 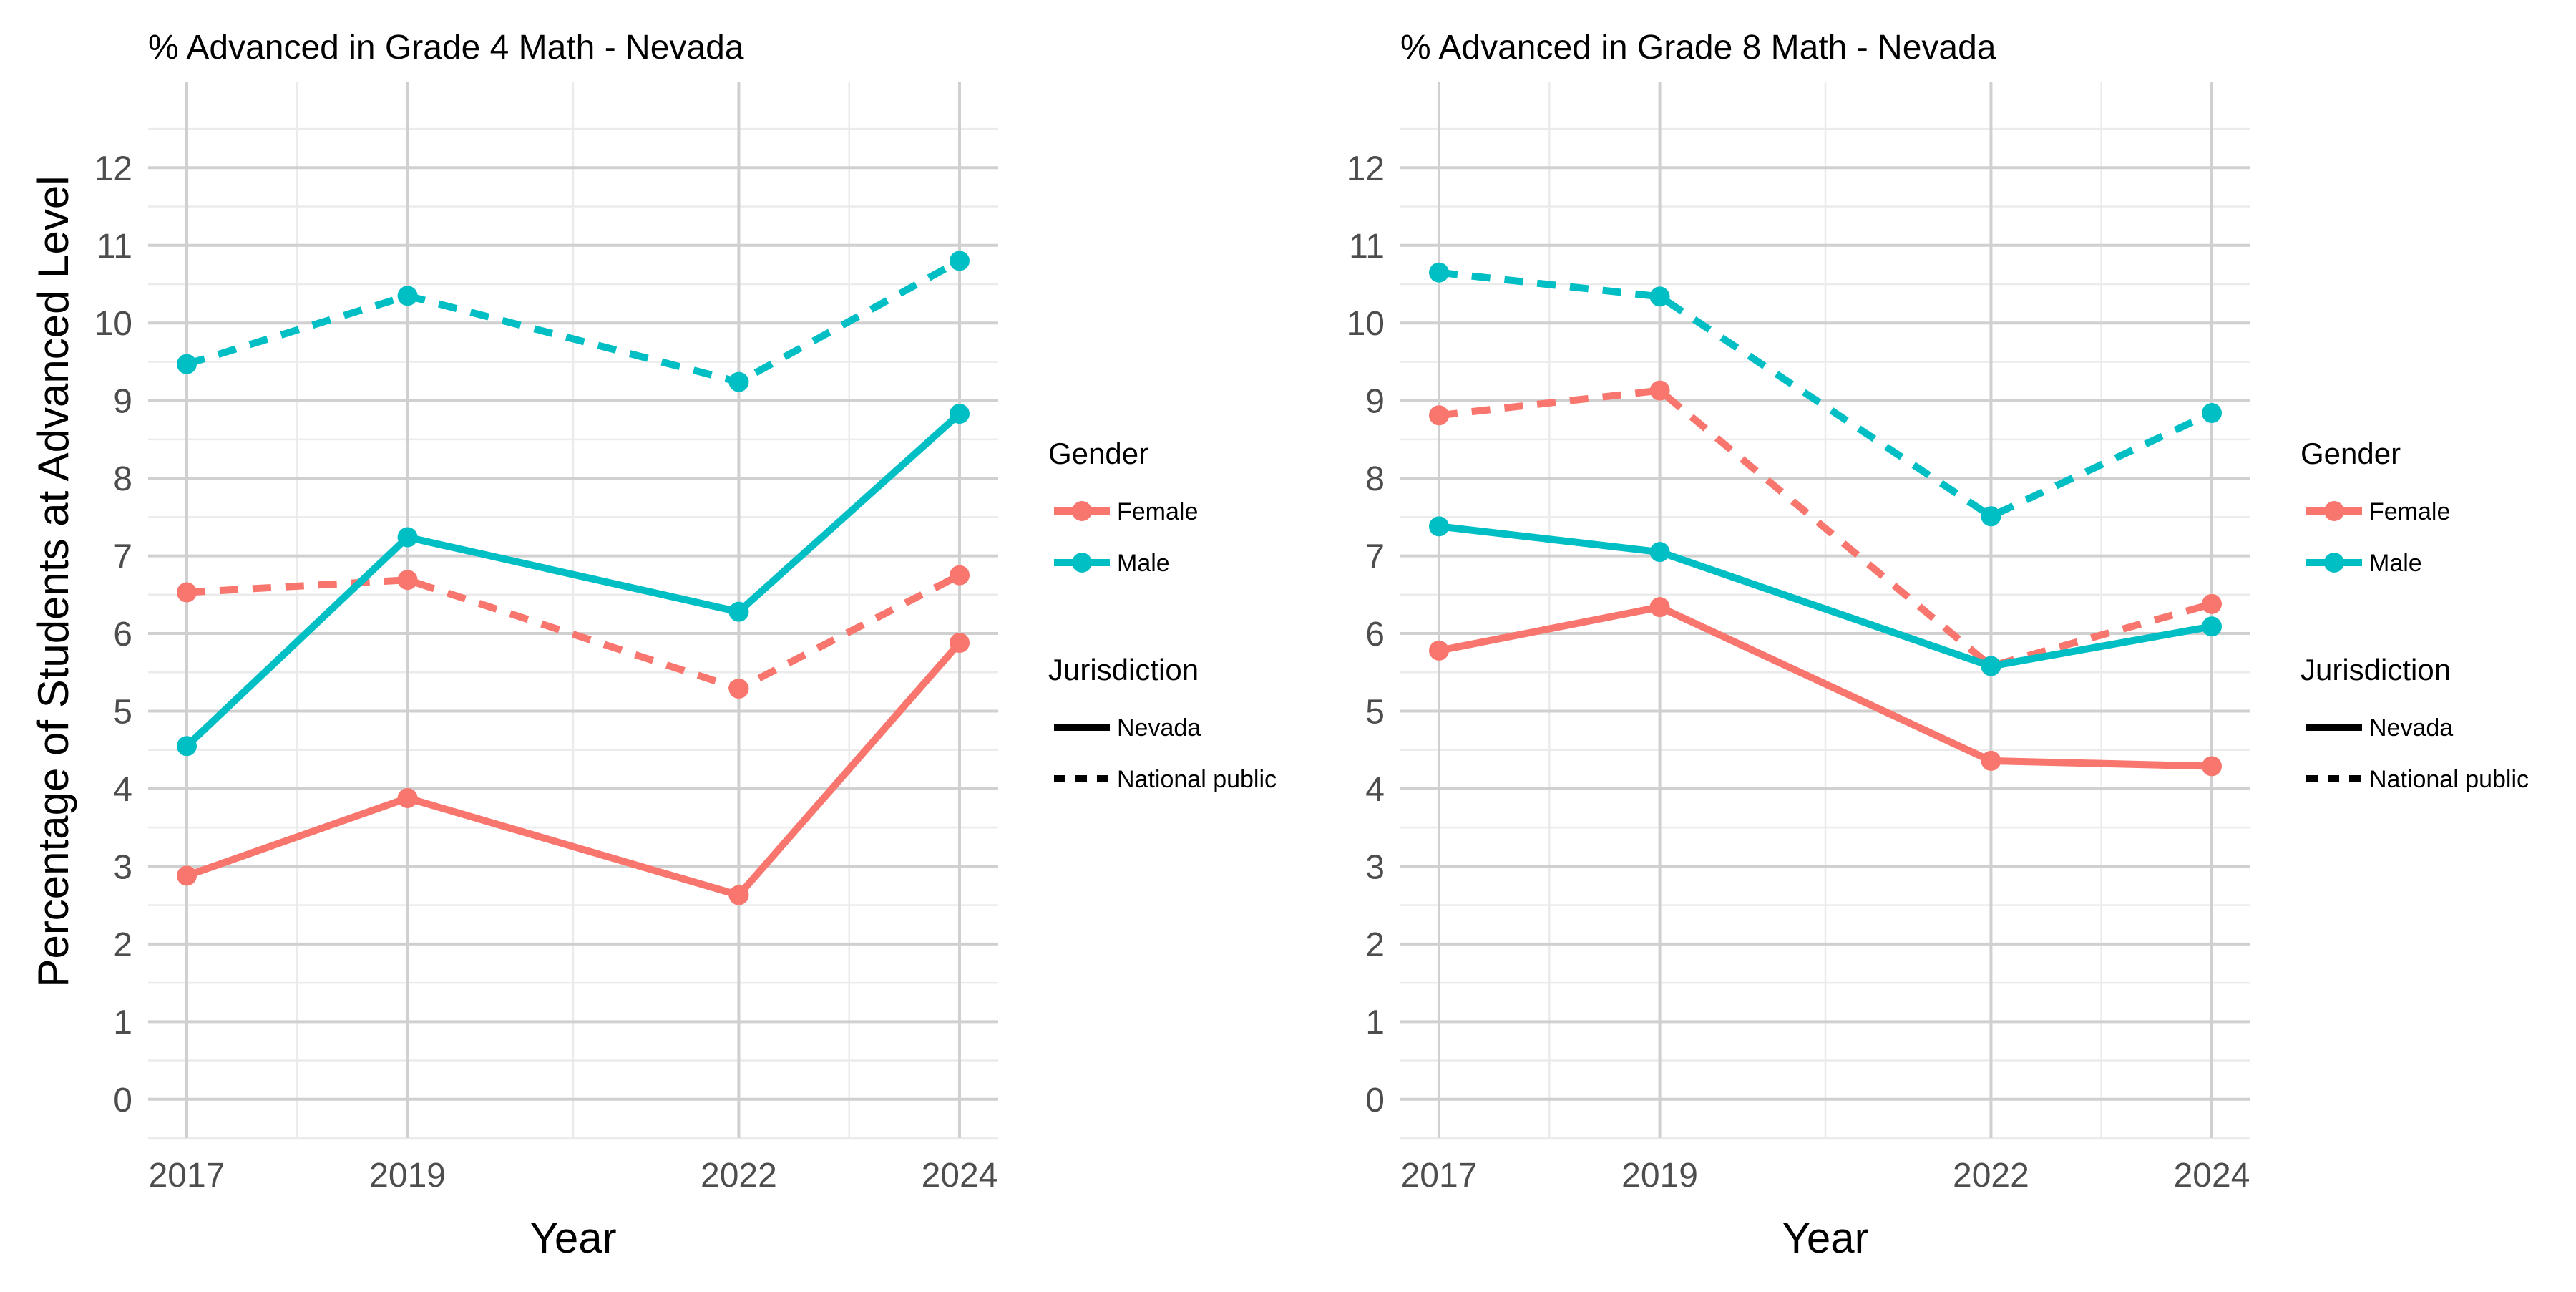 What do you see at coordinates (1698, 48) in the screenshot?
I see `panel-title: % Advanced in Grade 8 Math - Nevada` at bounding box center [1698, 48].